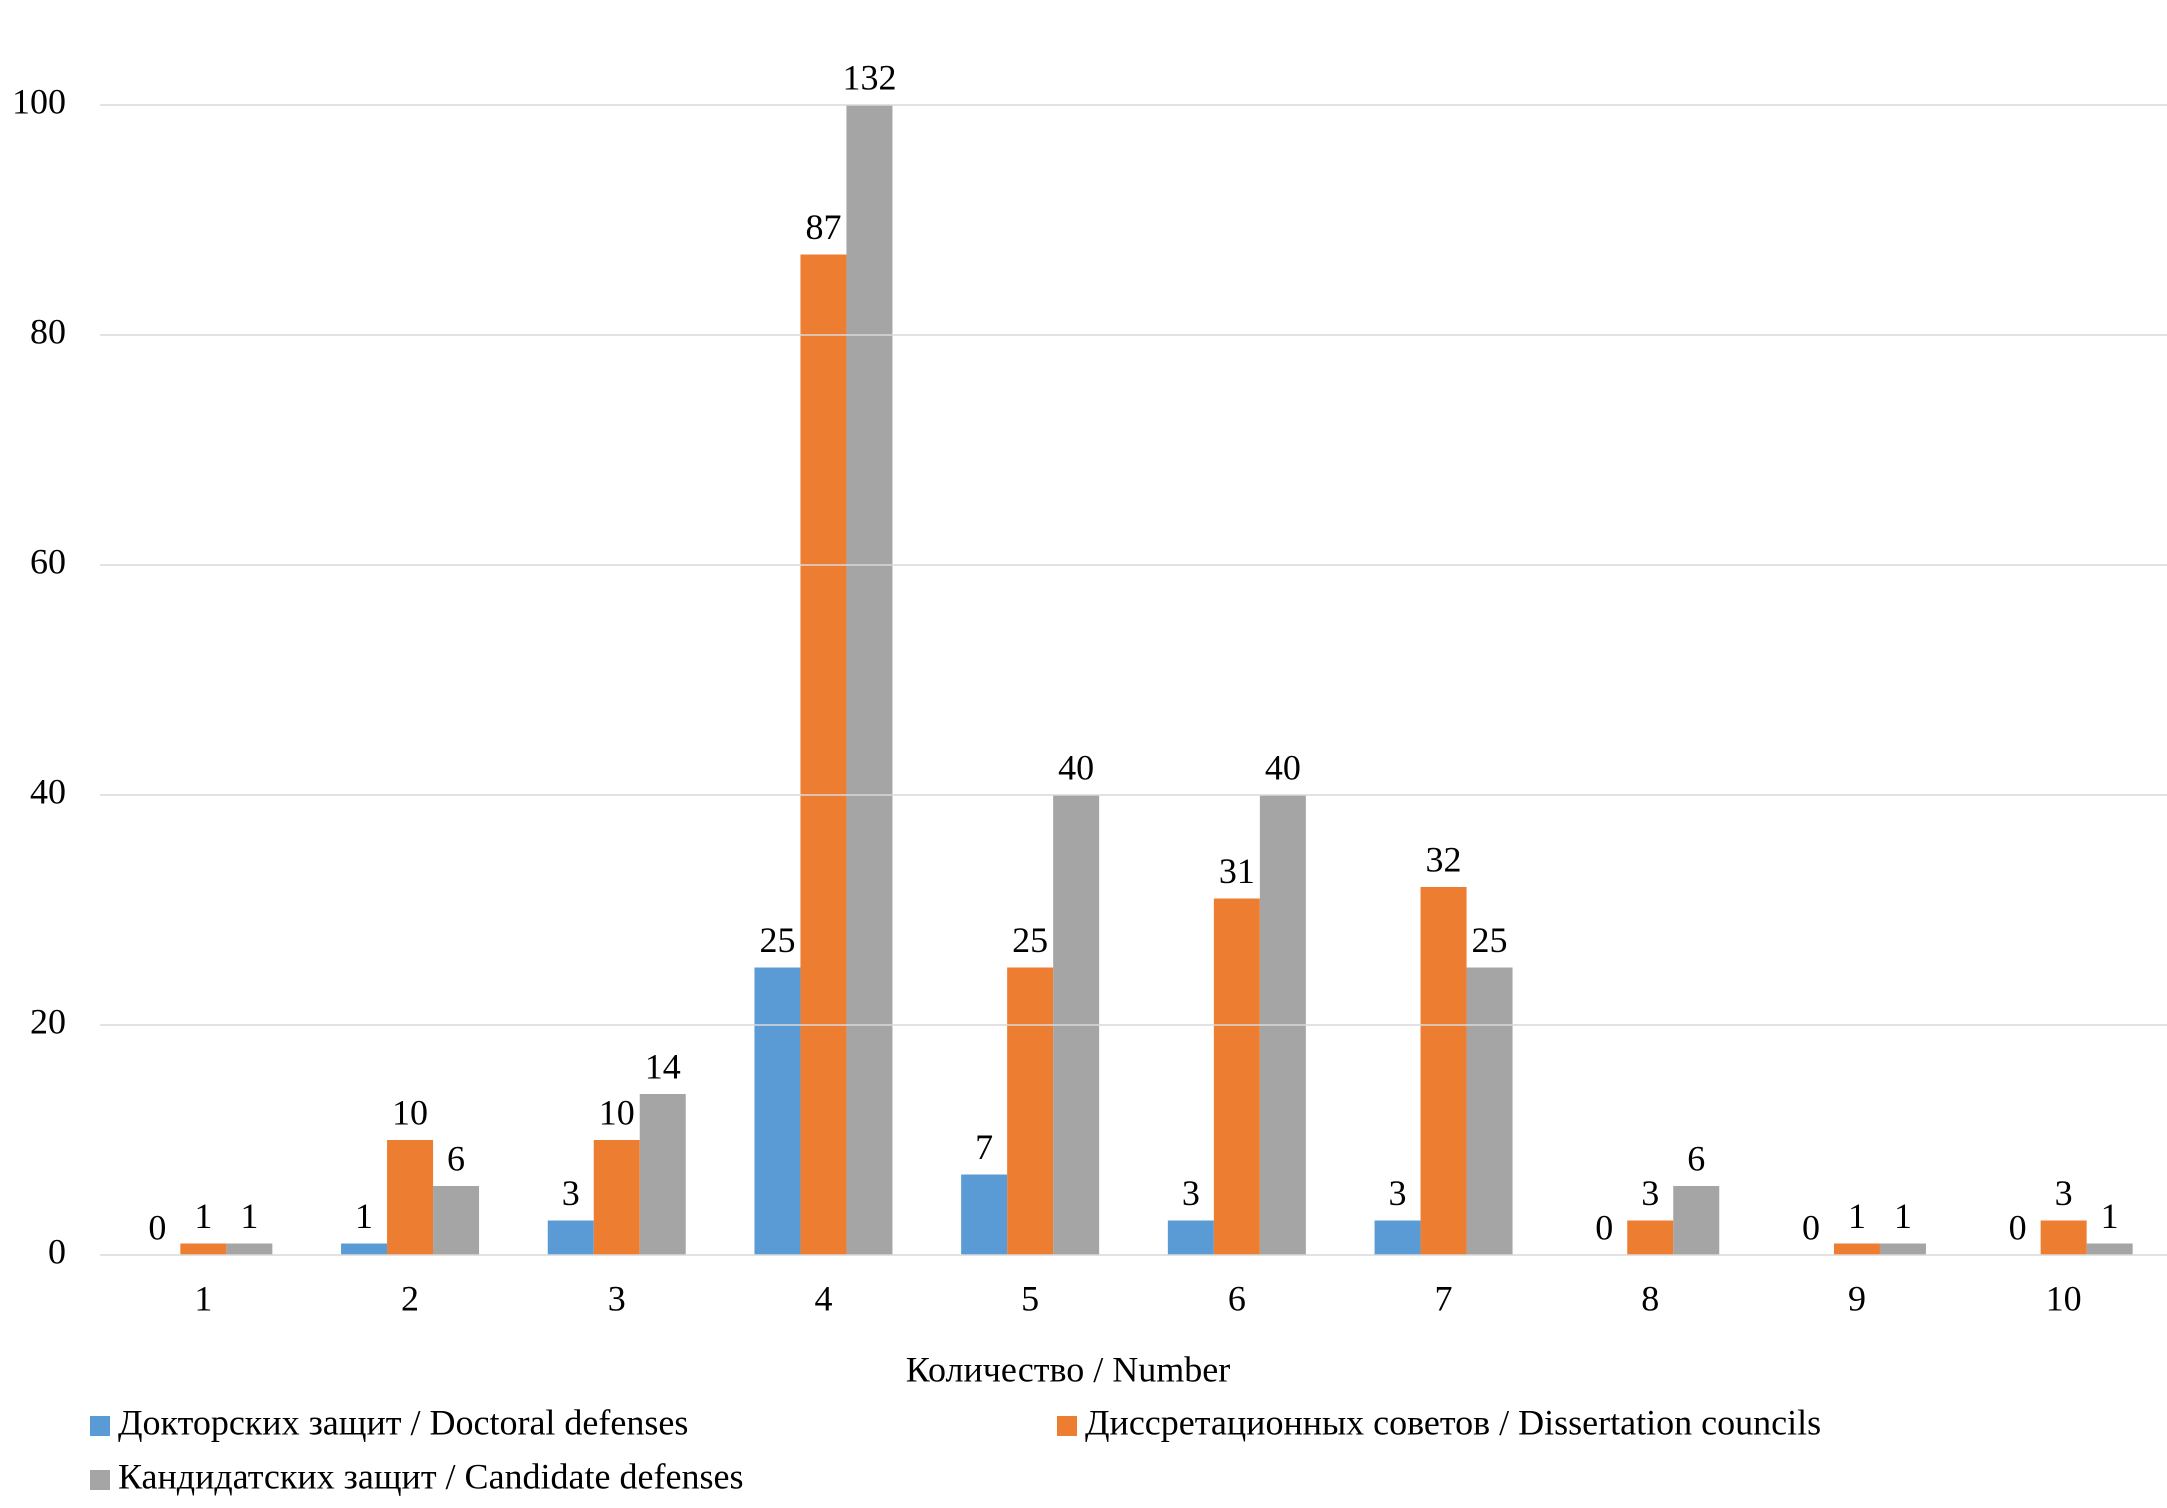 The width and height of the screenshot is (2167, 1508). Describe the element at coordinates (1237, 1298) in the screenshot. I see `x-tick-label: 6` at that location.